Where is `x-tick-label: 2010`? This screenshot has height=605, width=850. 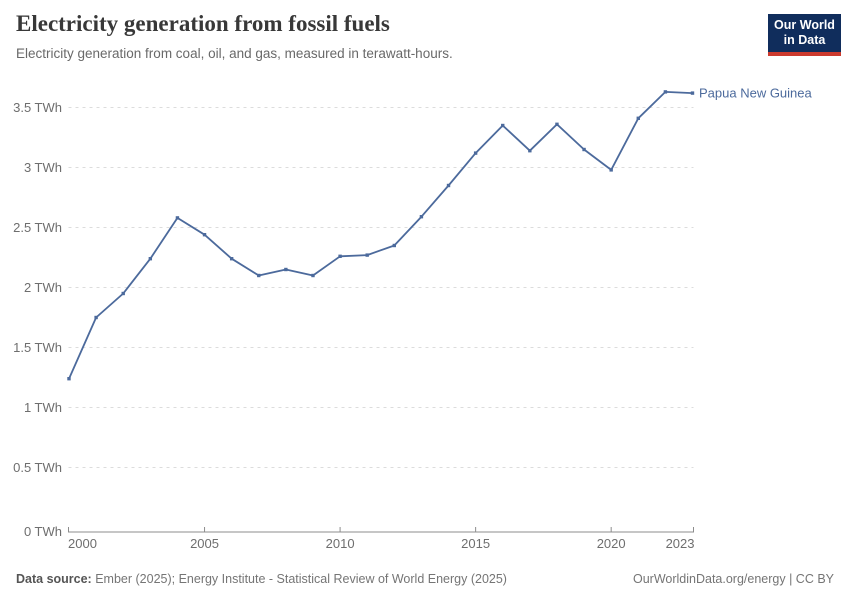 x-tick-label: 2010 is located at coordinates (340, 543).